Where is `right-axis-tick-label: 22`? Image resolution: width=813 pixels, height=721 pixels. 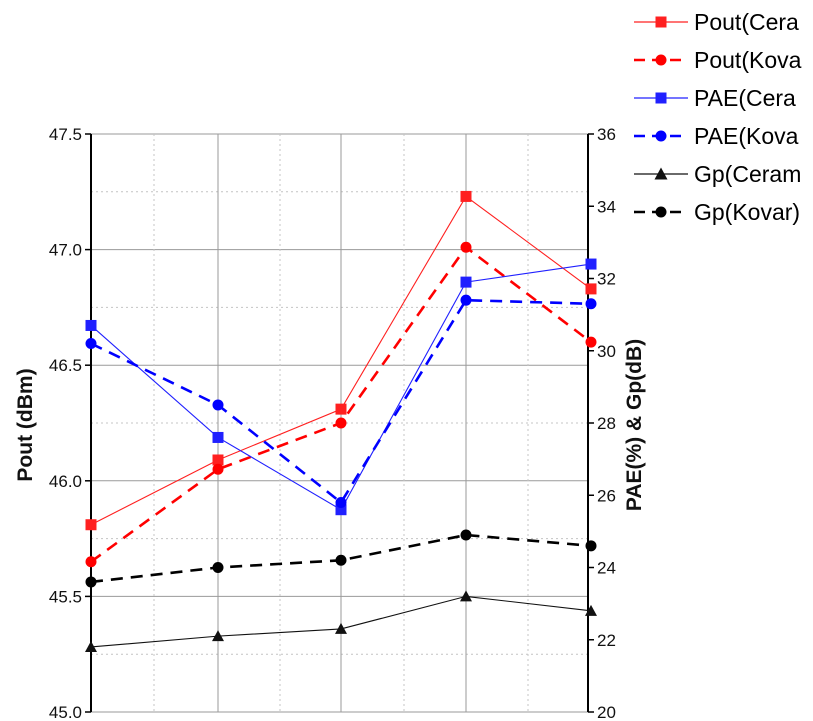 right-axis-tick-label: 22 is located at coordinates (606, 640).